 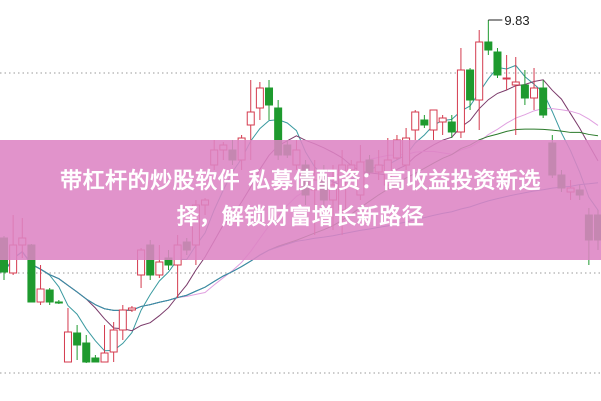 What do you see at coordinates (516, 20) in the screenshot?
I see `max-price-label: 9.83` at bounding box center [516, 20].